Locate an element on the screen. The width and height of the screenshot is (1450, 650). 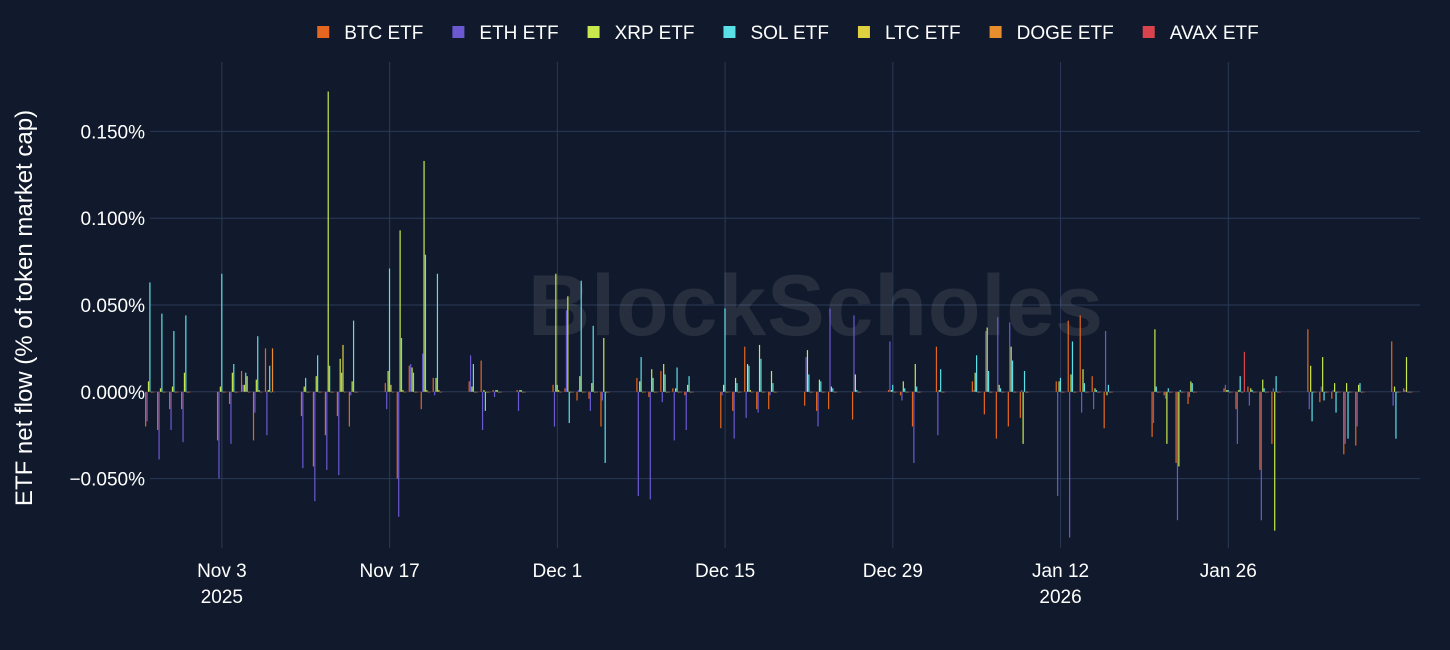
legend-item-avax-etf: AVAX ETF is located at coordinates (1200, 33).